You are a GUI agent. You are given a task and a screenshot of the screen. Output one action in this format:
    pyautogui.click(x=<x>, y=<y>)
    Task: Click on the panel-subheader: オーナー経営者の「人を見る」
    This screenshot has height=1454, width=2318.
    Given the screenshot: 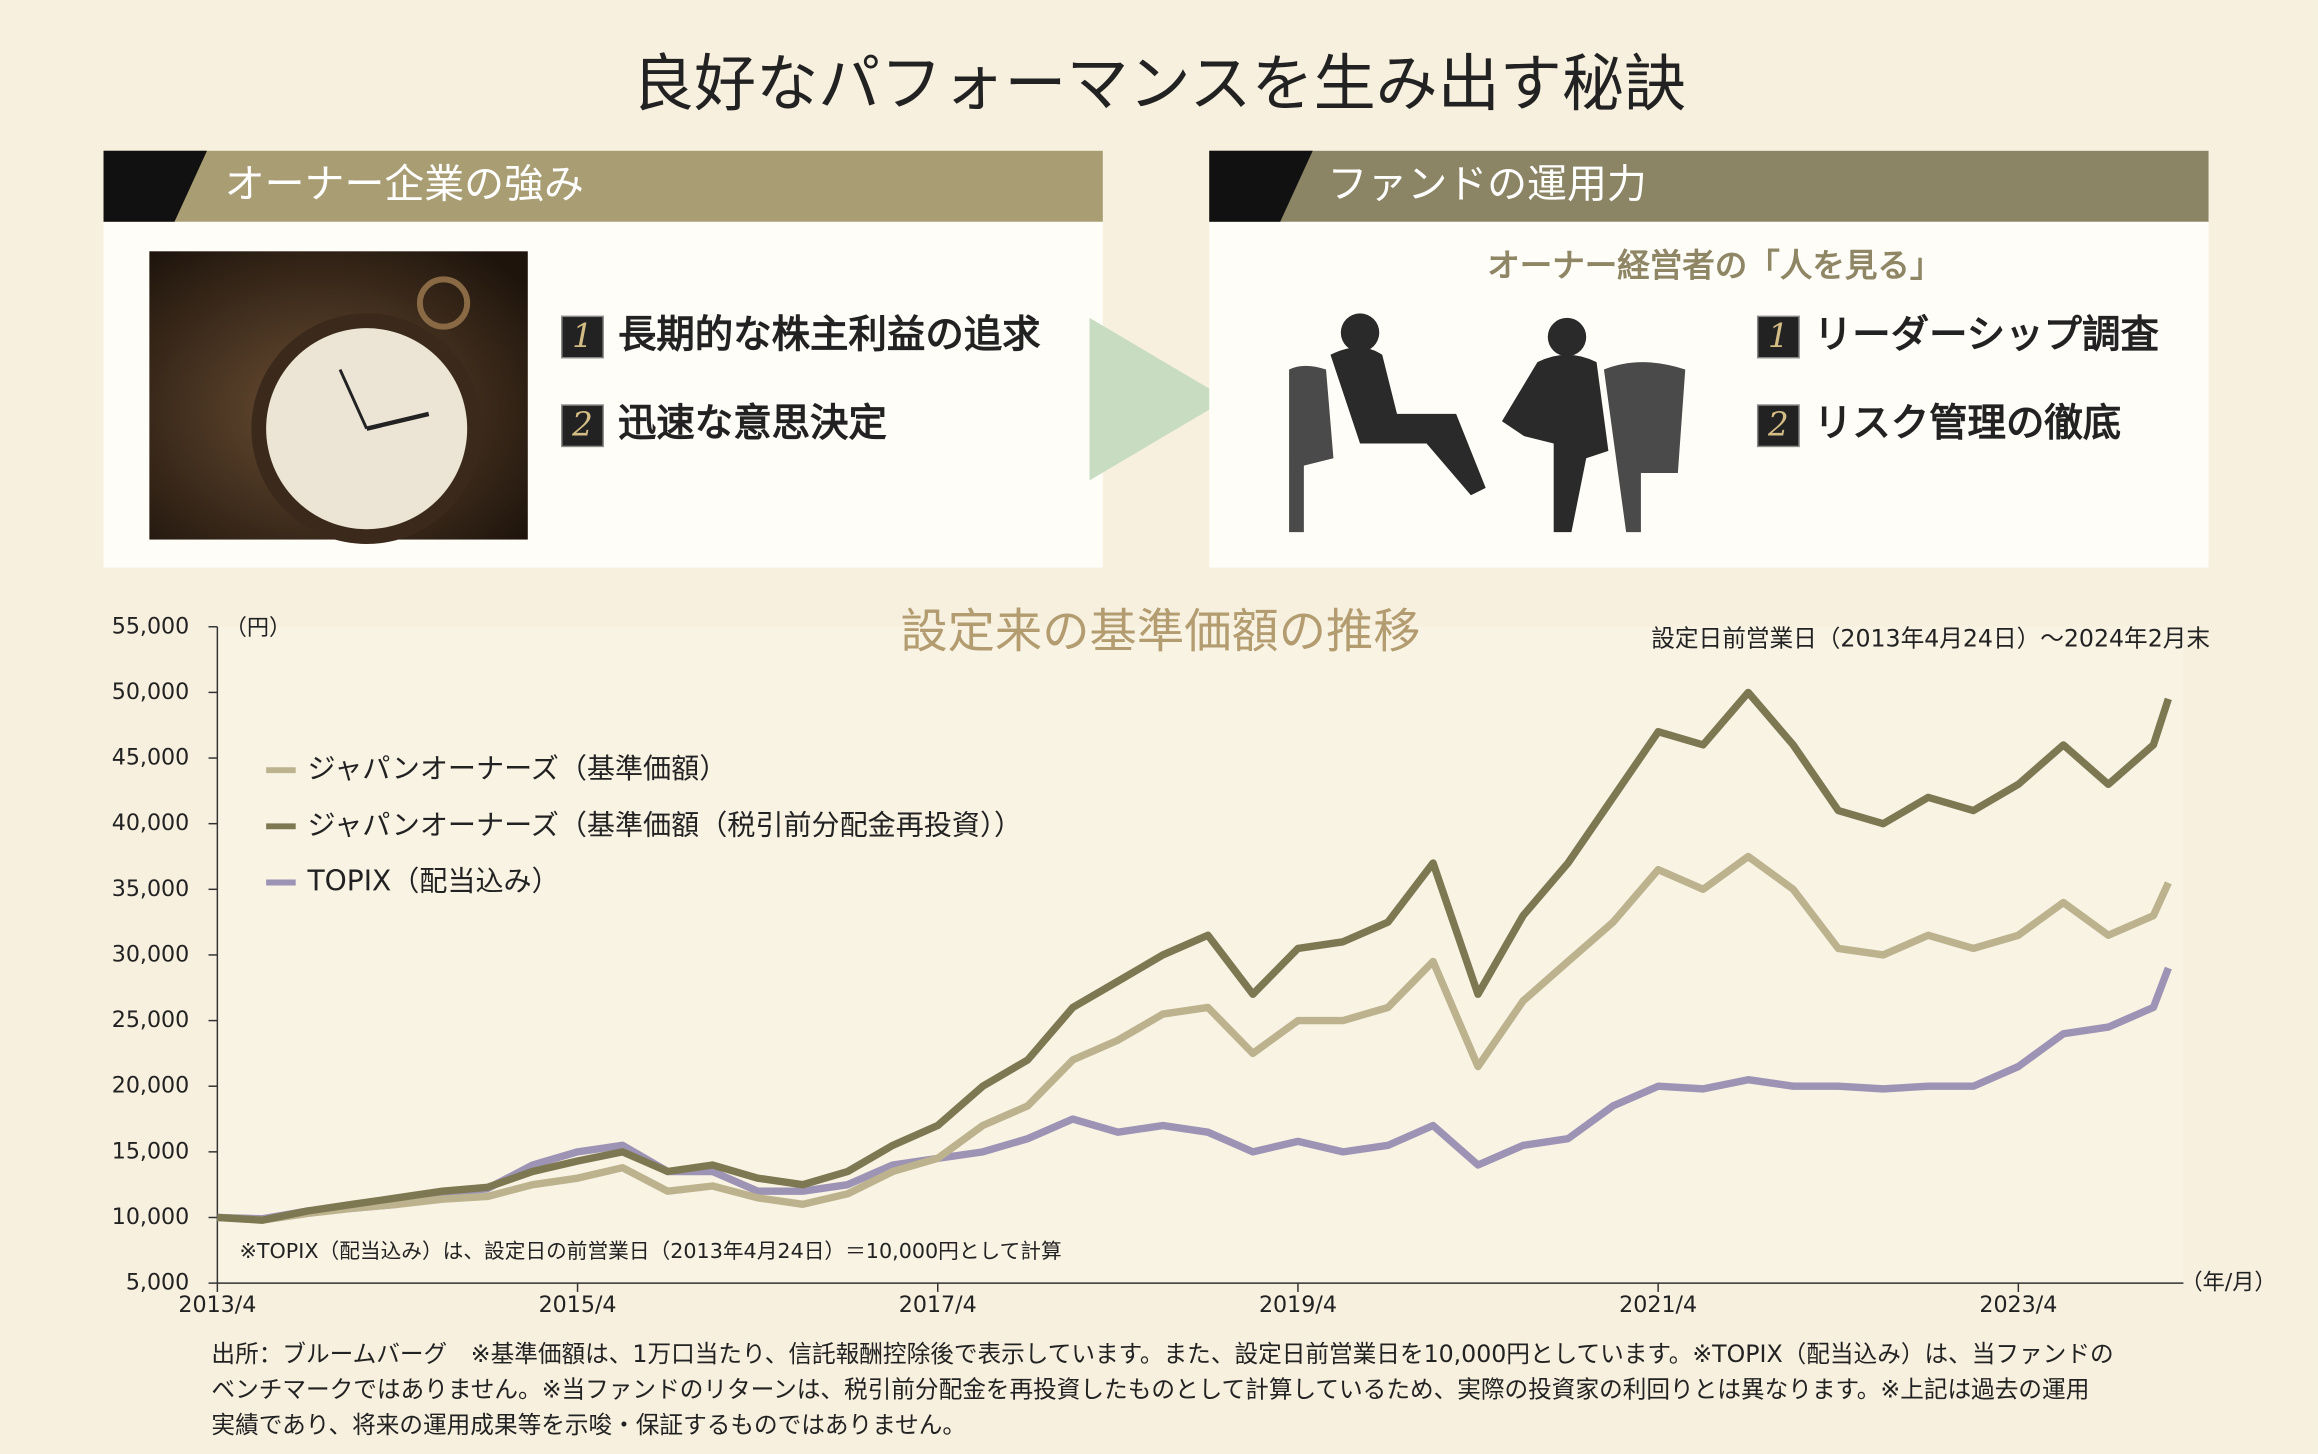 What is the action you would take?
    pyautogui.click(x=1714, y=266)
    